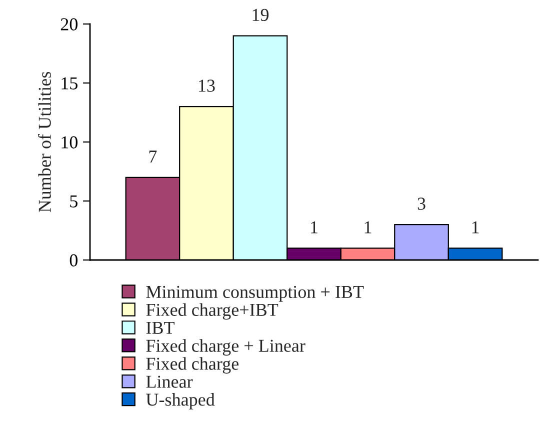  Describe the element at coordinates (260, 15) in the screenshot. I see `data-label: 19` at that location.